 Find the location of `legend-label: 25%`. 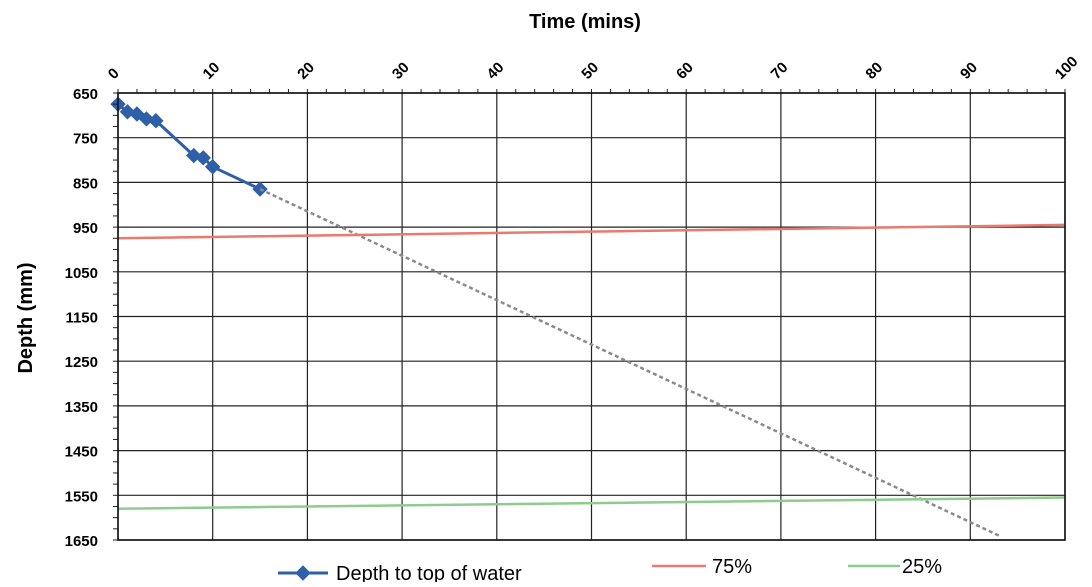

legend-label: 25% is located at coordinates (922, 567).